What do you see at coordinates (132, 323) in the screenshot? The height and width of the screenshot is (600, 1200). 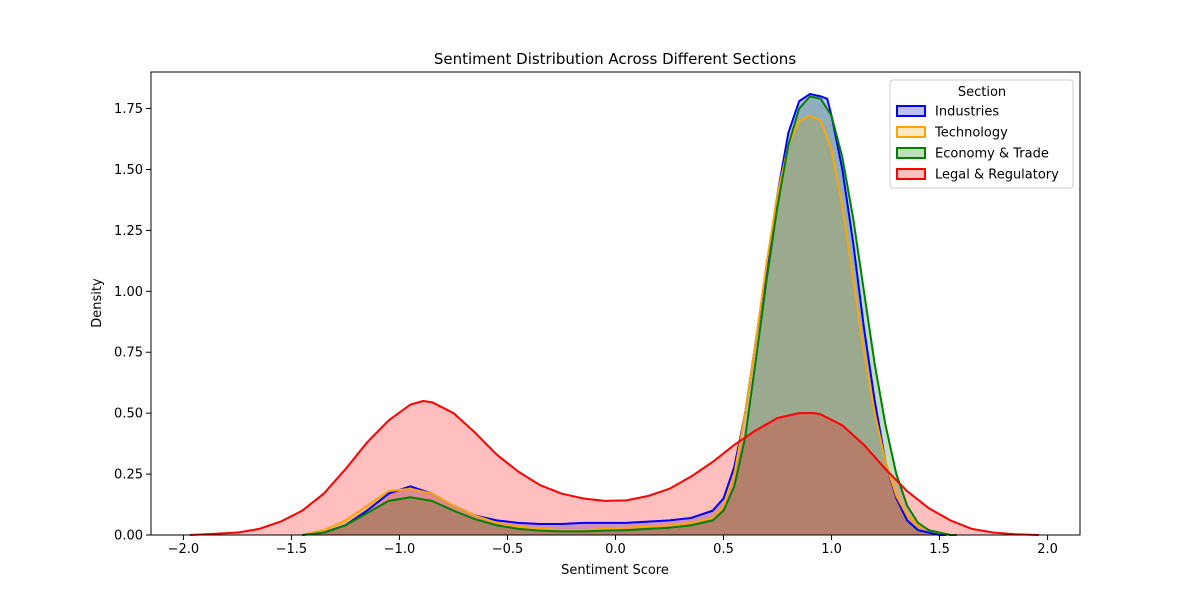 I see `y-axis: 0.00 0.25 0.50 0.75 1.00 1.25 1.50 1.75` at bounding box center [132, 323].